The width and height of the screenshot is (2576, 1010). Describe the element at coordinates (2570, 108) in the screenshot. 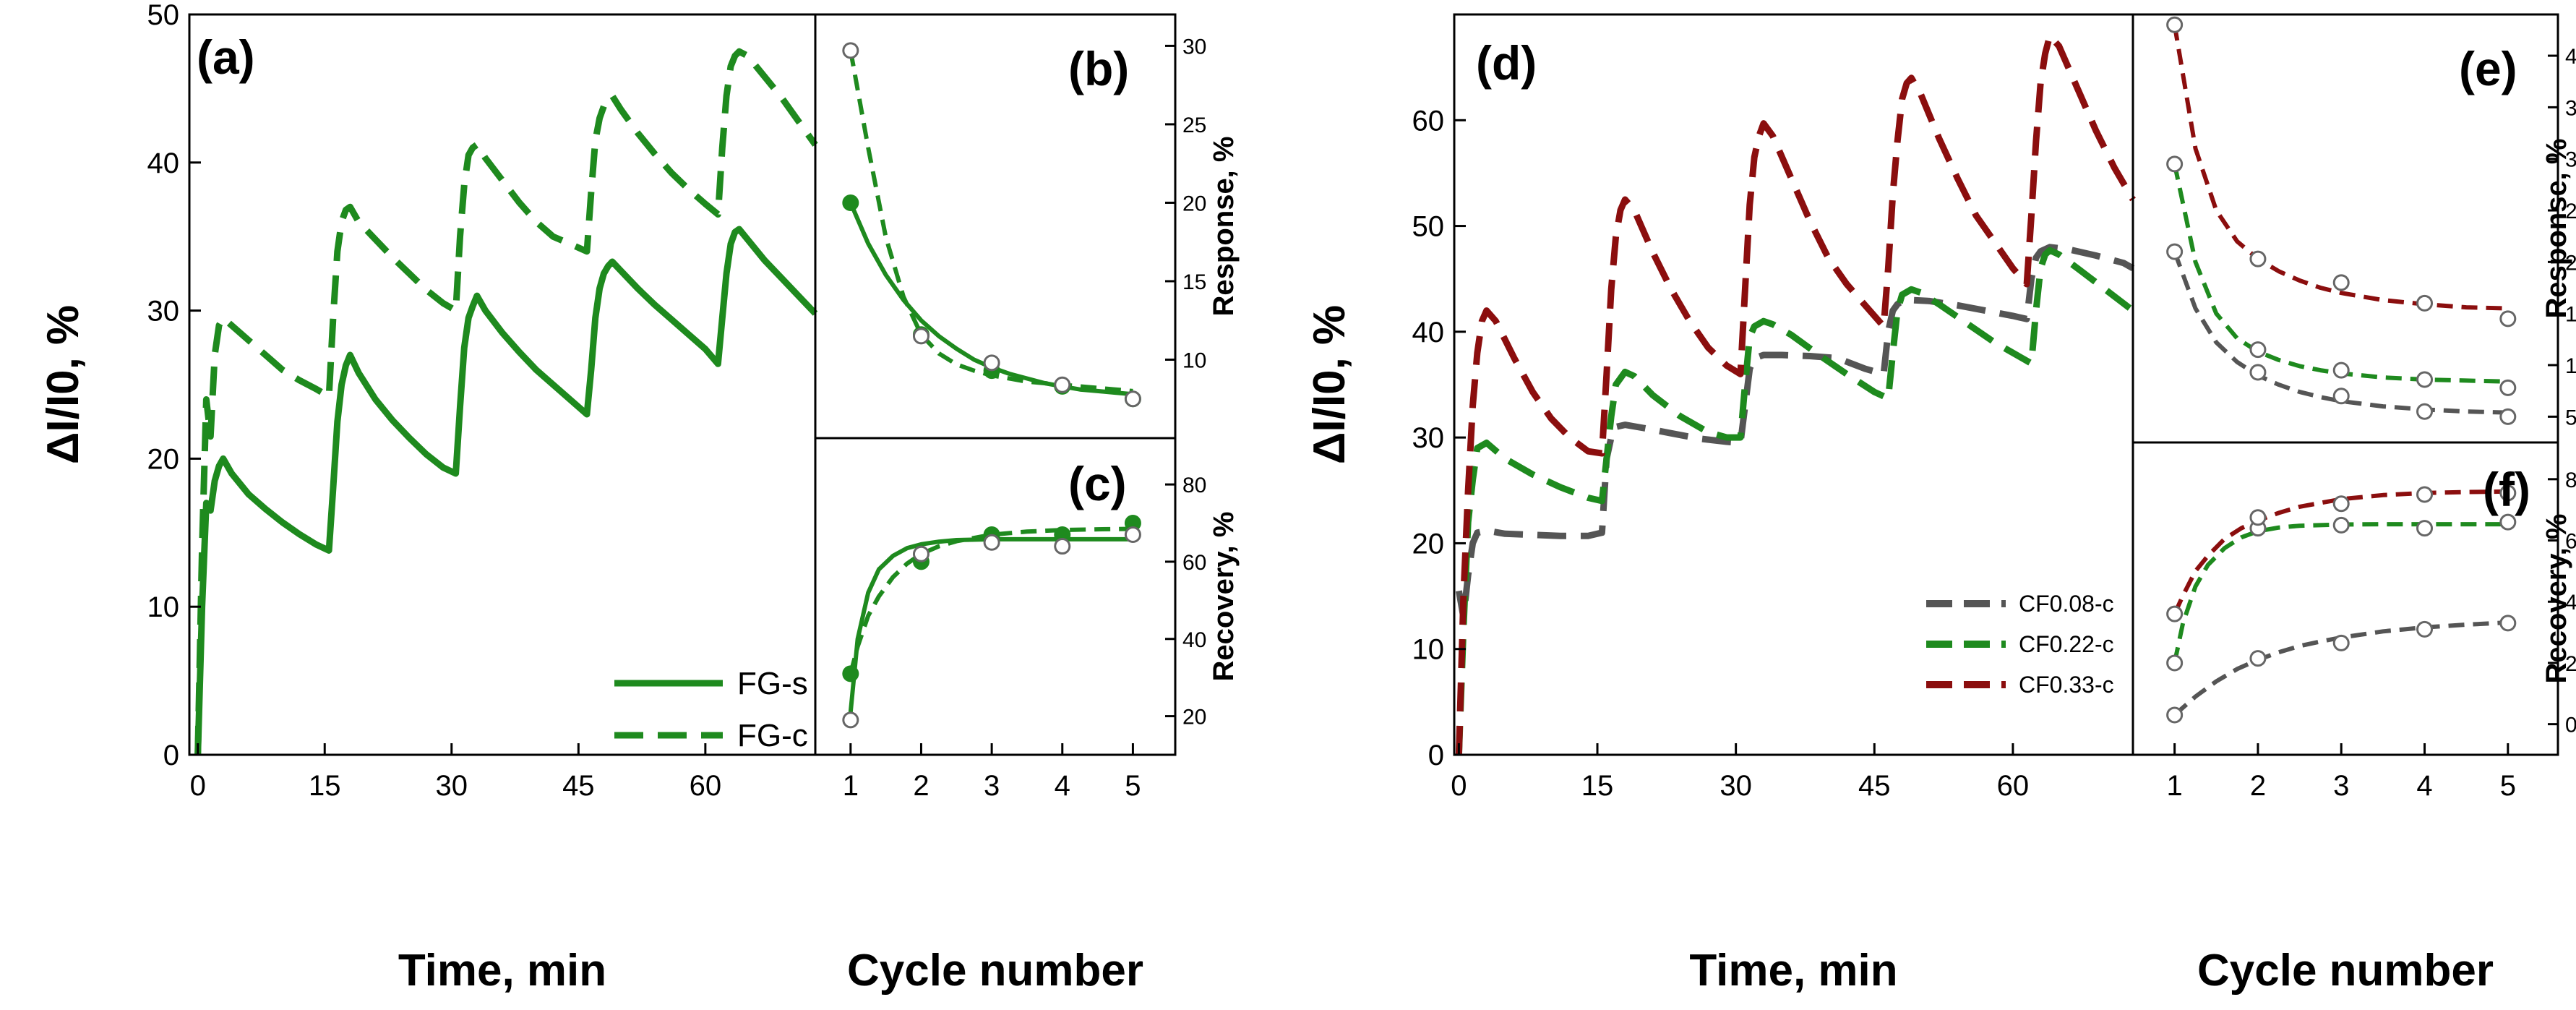

I see `y-tick-label: 35` at that location.